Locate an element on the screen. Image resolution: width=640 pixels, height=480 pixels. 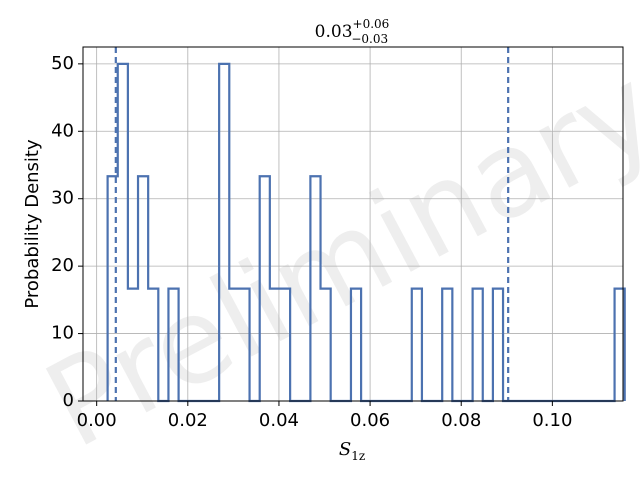
x-axis-label-base: S is located at coordinates (345, 449).